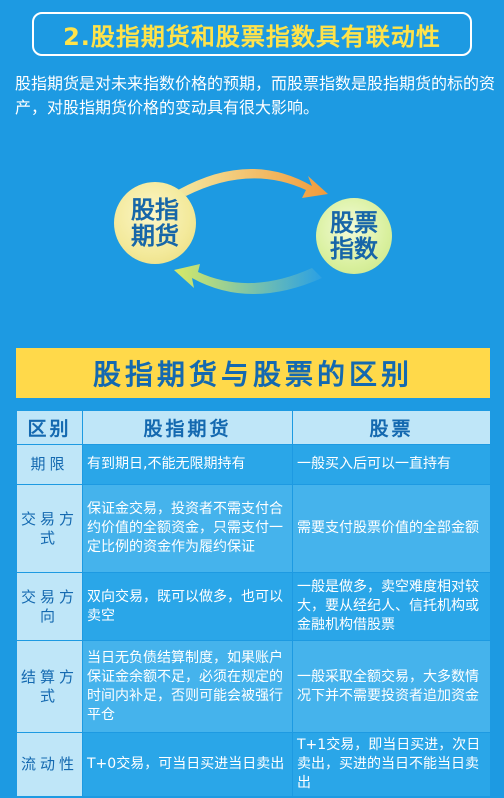  I want to click on linkage-diagram: 股指 期货 股票 指数, so click(250, 235).